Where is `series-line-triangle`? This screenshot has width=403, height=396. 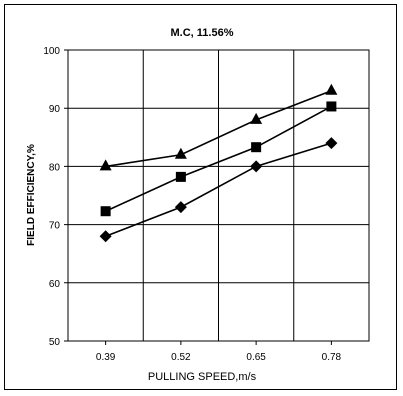 series-line-triangle is located at coordinates (218, 128).